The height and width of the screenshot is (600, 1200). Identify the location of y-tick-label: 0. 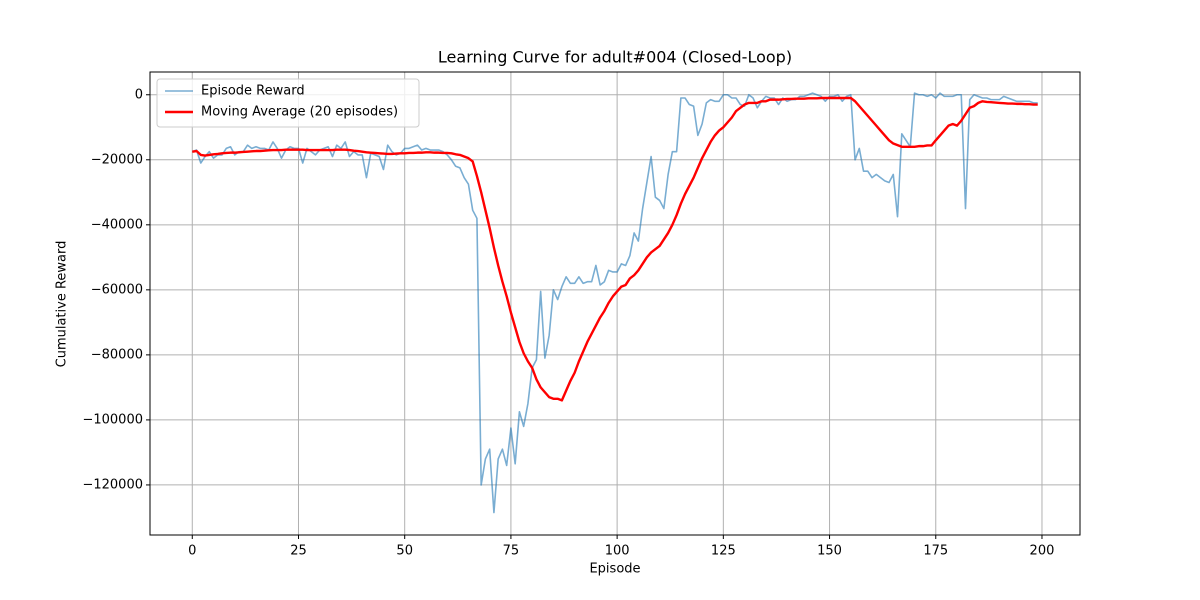
(139, 94).